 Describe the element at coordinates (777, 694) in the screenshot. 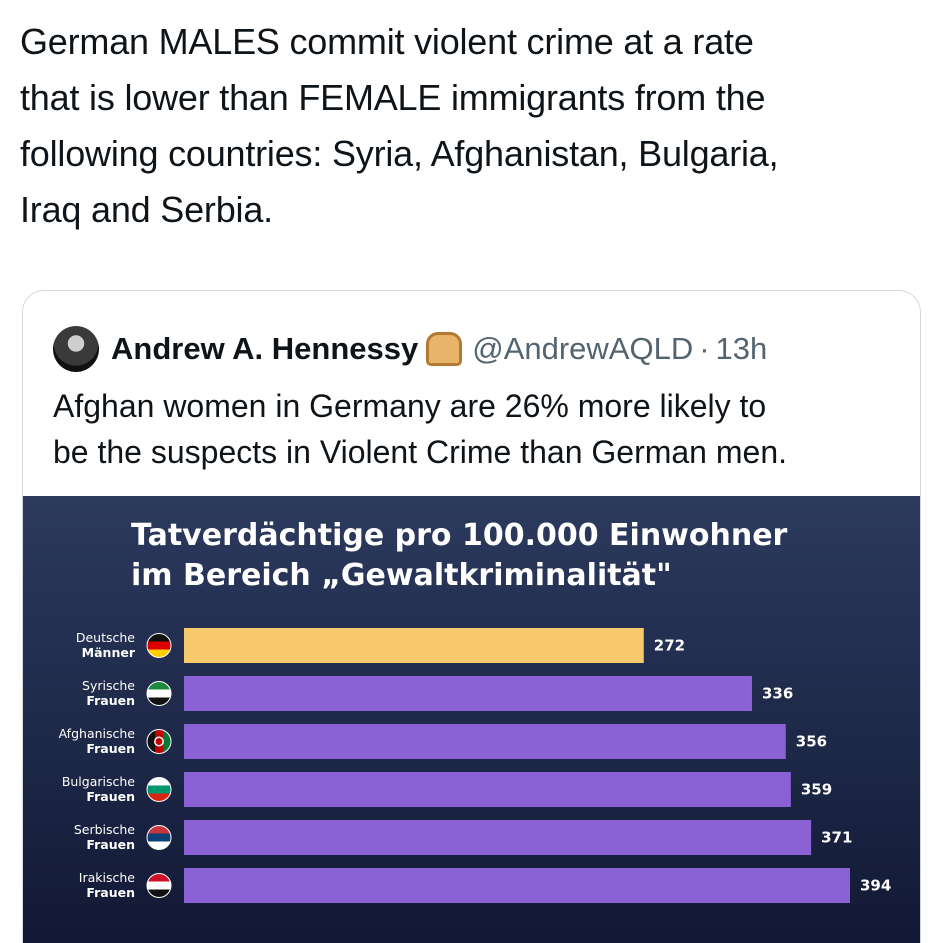

I see `bar-value-label: 336` at that location.